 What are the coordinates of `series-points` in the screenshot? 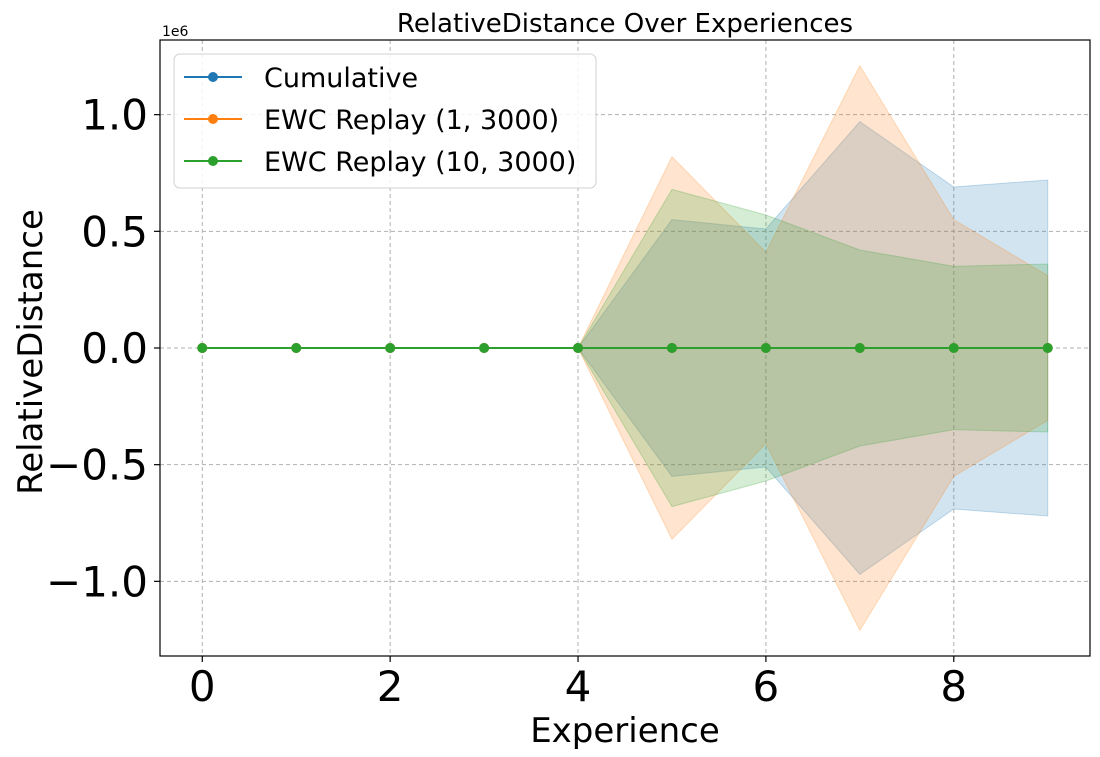 It's located at (625, 348).